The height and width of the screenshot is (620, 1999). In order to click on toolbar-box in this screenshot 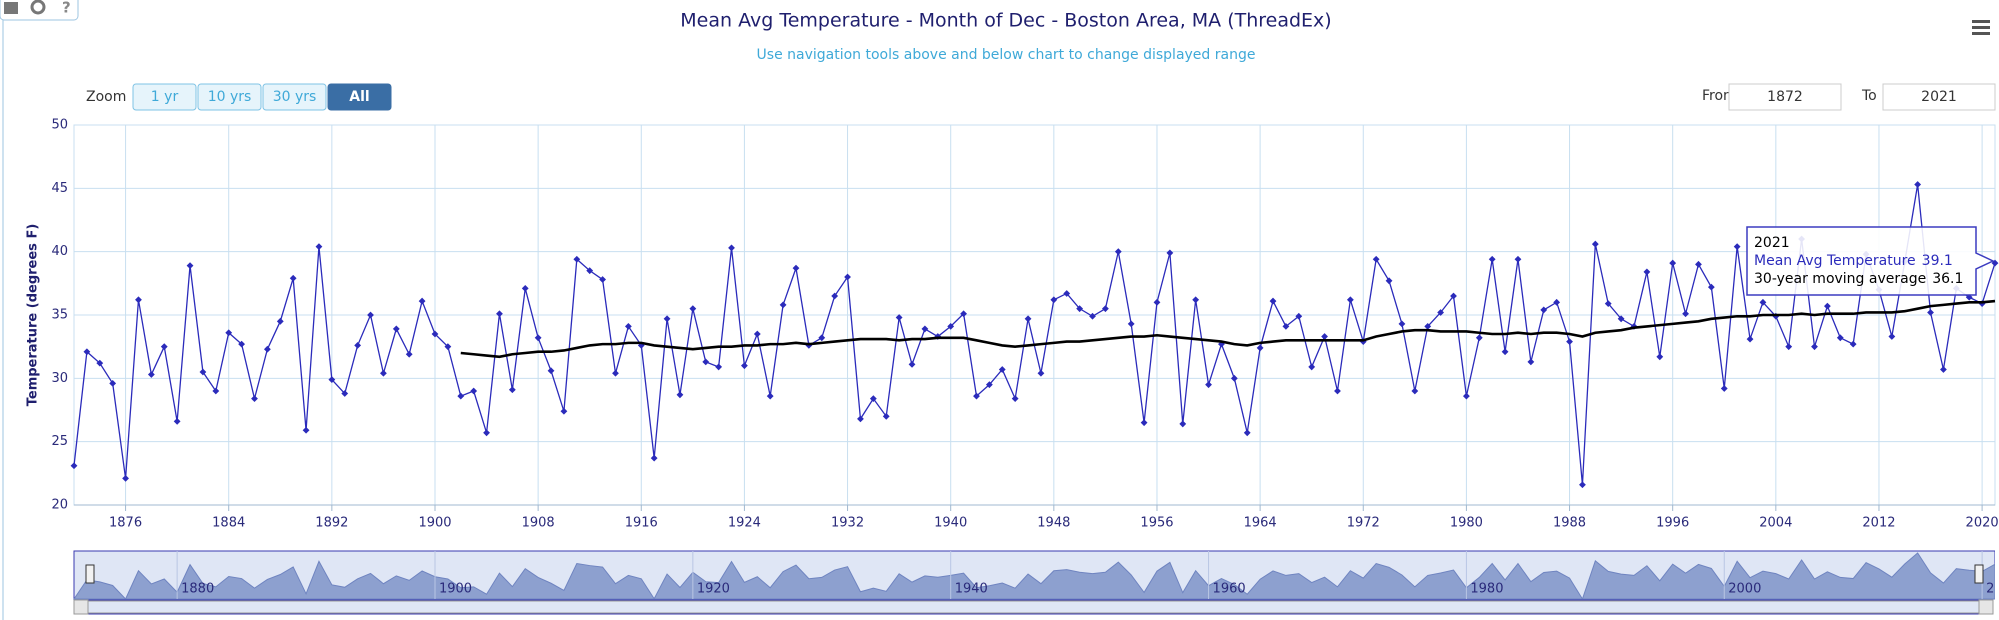, I will do `click(39, 10)`.